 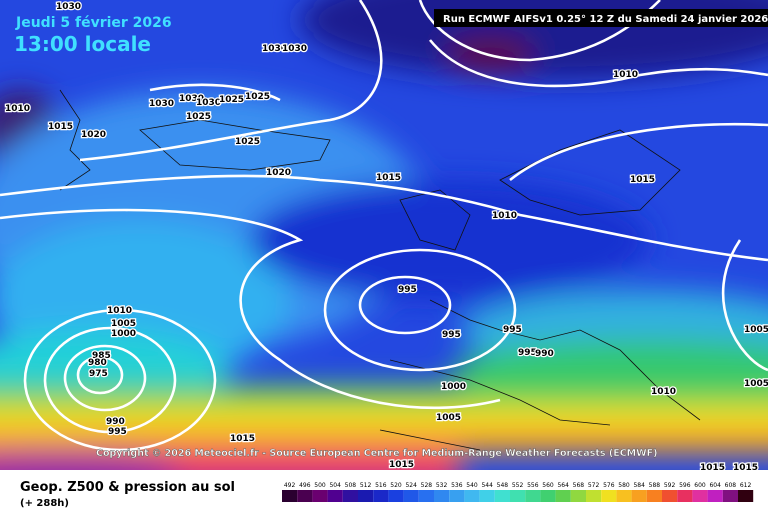 I want to click on colorbar-label: 556, so click(x=533, y=485).